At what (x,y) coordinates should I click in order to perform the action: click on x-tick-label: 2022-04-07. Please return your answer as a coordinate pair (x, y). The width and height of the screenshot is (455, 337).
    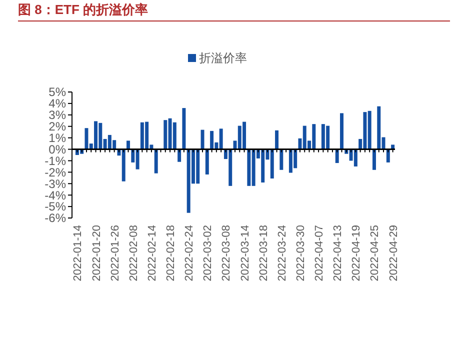
    Looking at the image, I should click on (320, 253).